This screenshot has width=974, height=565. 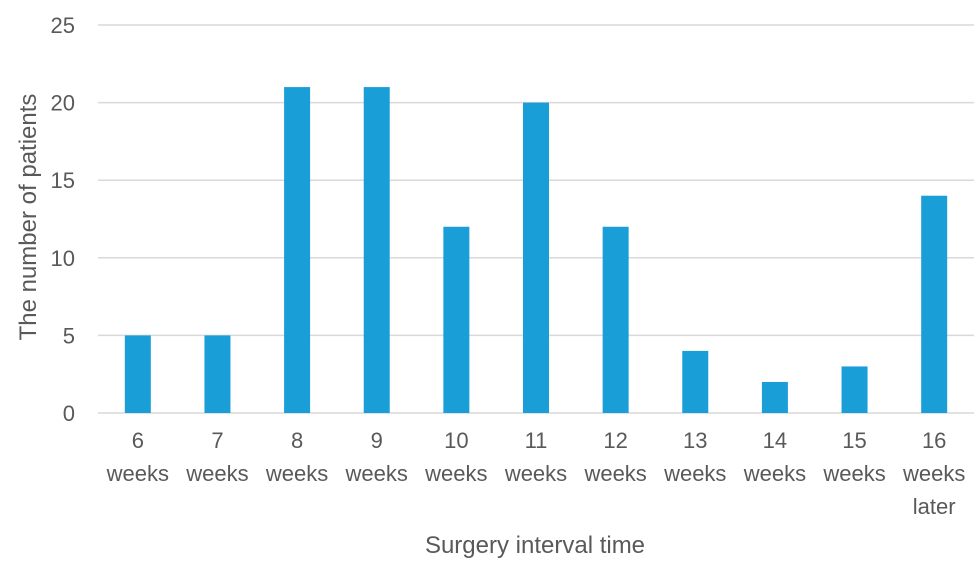 What do you see at coordinates (694, 457) in the screenshot?
I see `x-category-label: 13 weeks` at bounding box center [694, 457].